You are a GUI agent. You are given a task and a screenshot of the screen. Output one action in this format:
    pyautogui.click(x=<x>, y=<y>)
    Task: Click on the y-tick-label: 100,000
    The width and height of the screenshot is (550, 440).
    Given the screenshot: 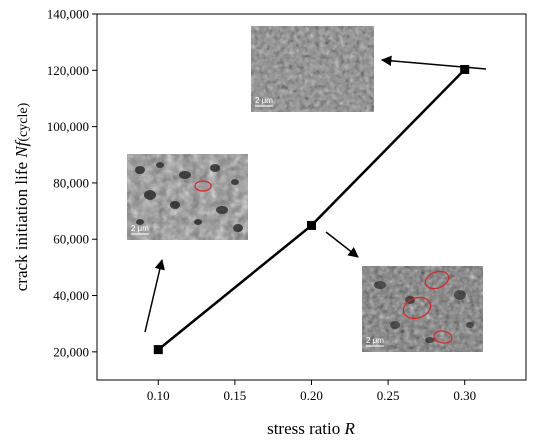 What is the action you would take?
    pyautogui.click(x=68, y=126)
    